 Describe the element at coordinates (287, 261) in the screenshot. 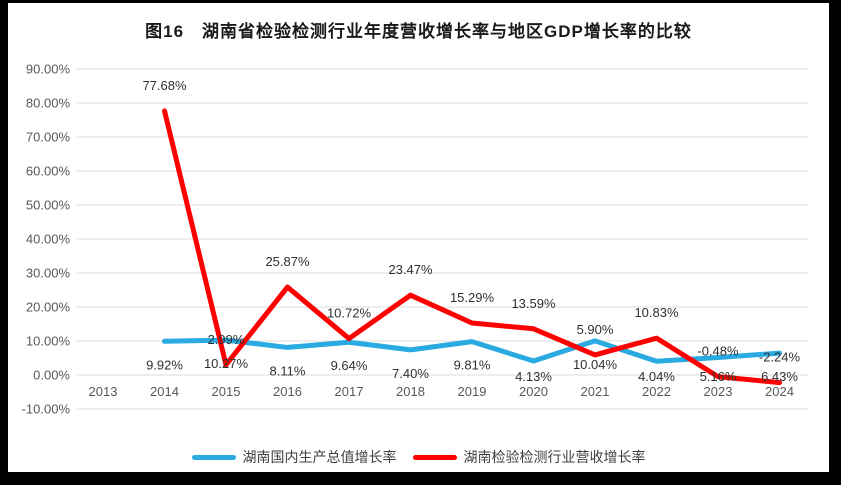

I see `data-label: 25.87%` at that location.